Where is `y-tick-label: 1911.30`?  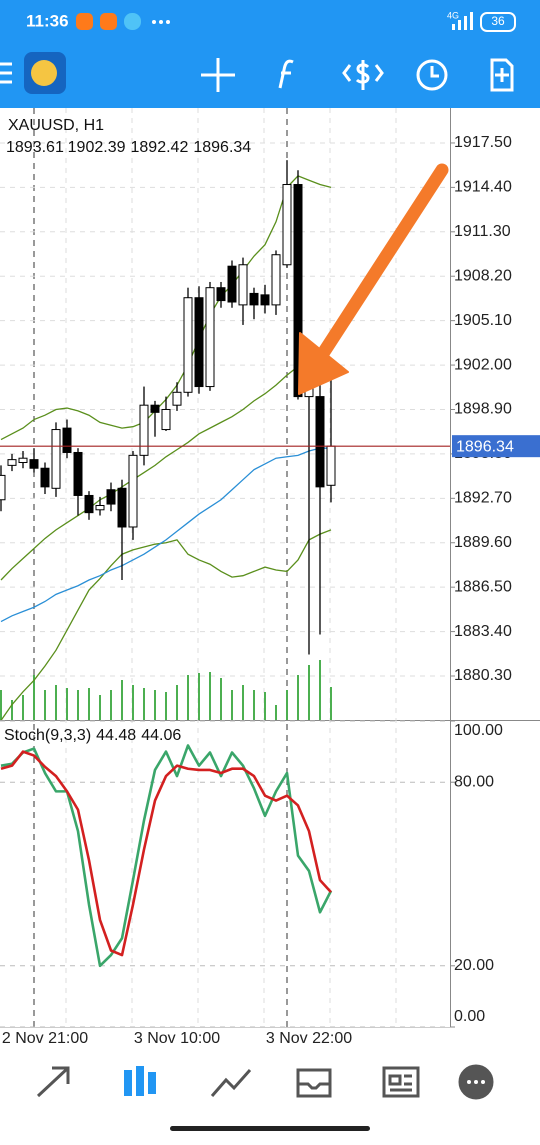
y-tick-label: 1911.30 is located at coordinates (482, 231).